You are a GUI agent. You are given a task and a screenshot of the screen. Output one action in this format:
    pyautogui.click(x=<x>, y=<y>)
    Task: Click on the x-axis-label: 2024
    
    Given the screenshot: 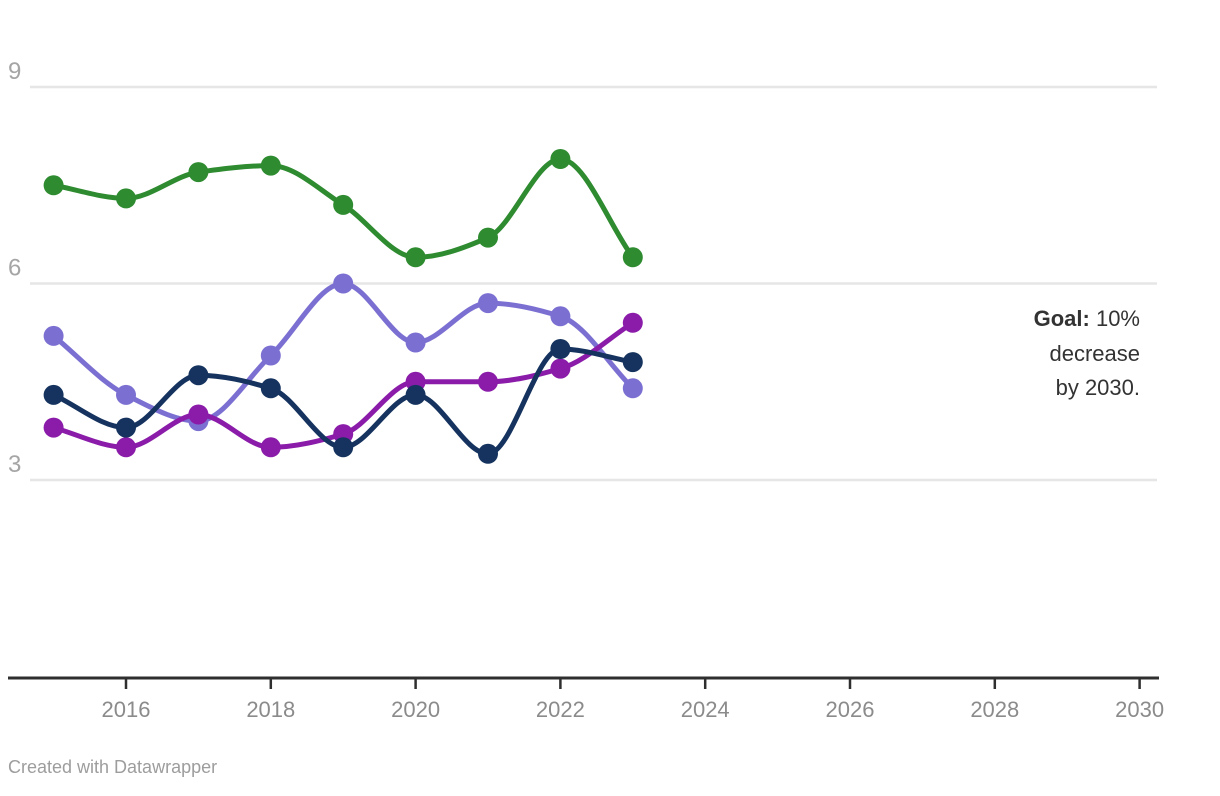 What is the action you would take?
    pyautogui.click(x=705, y=709)
    